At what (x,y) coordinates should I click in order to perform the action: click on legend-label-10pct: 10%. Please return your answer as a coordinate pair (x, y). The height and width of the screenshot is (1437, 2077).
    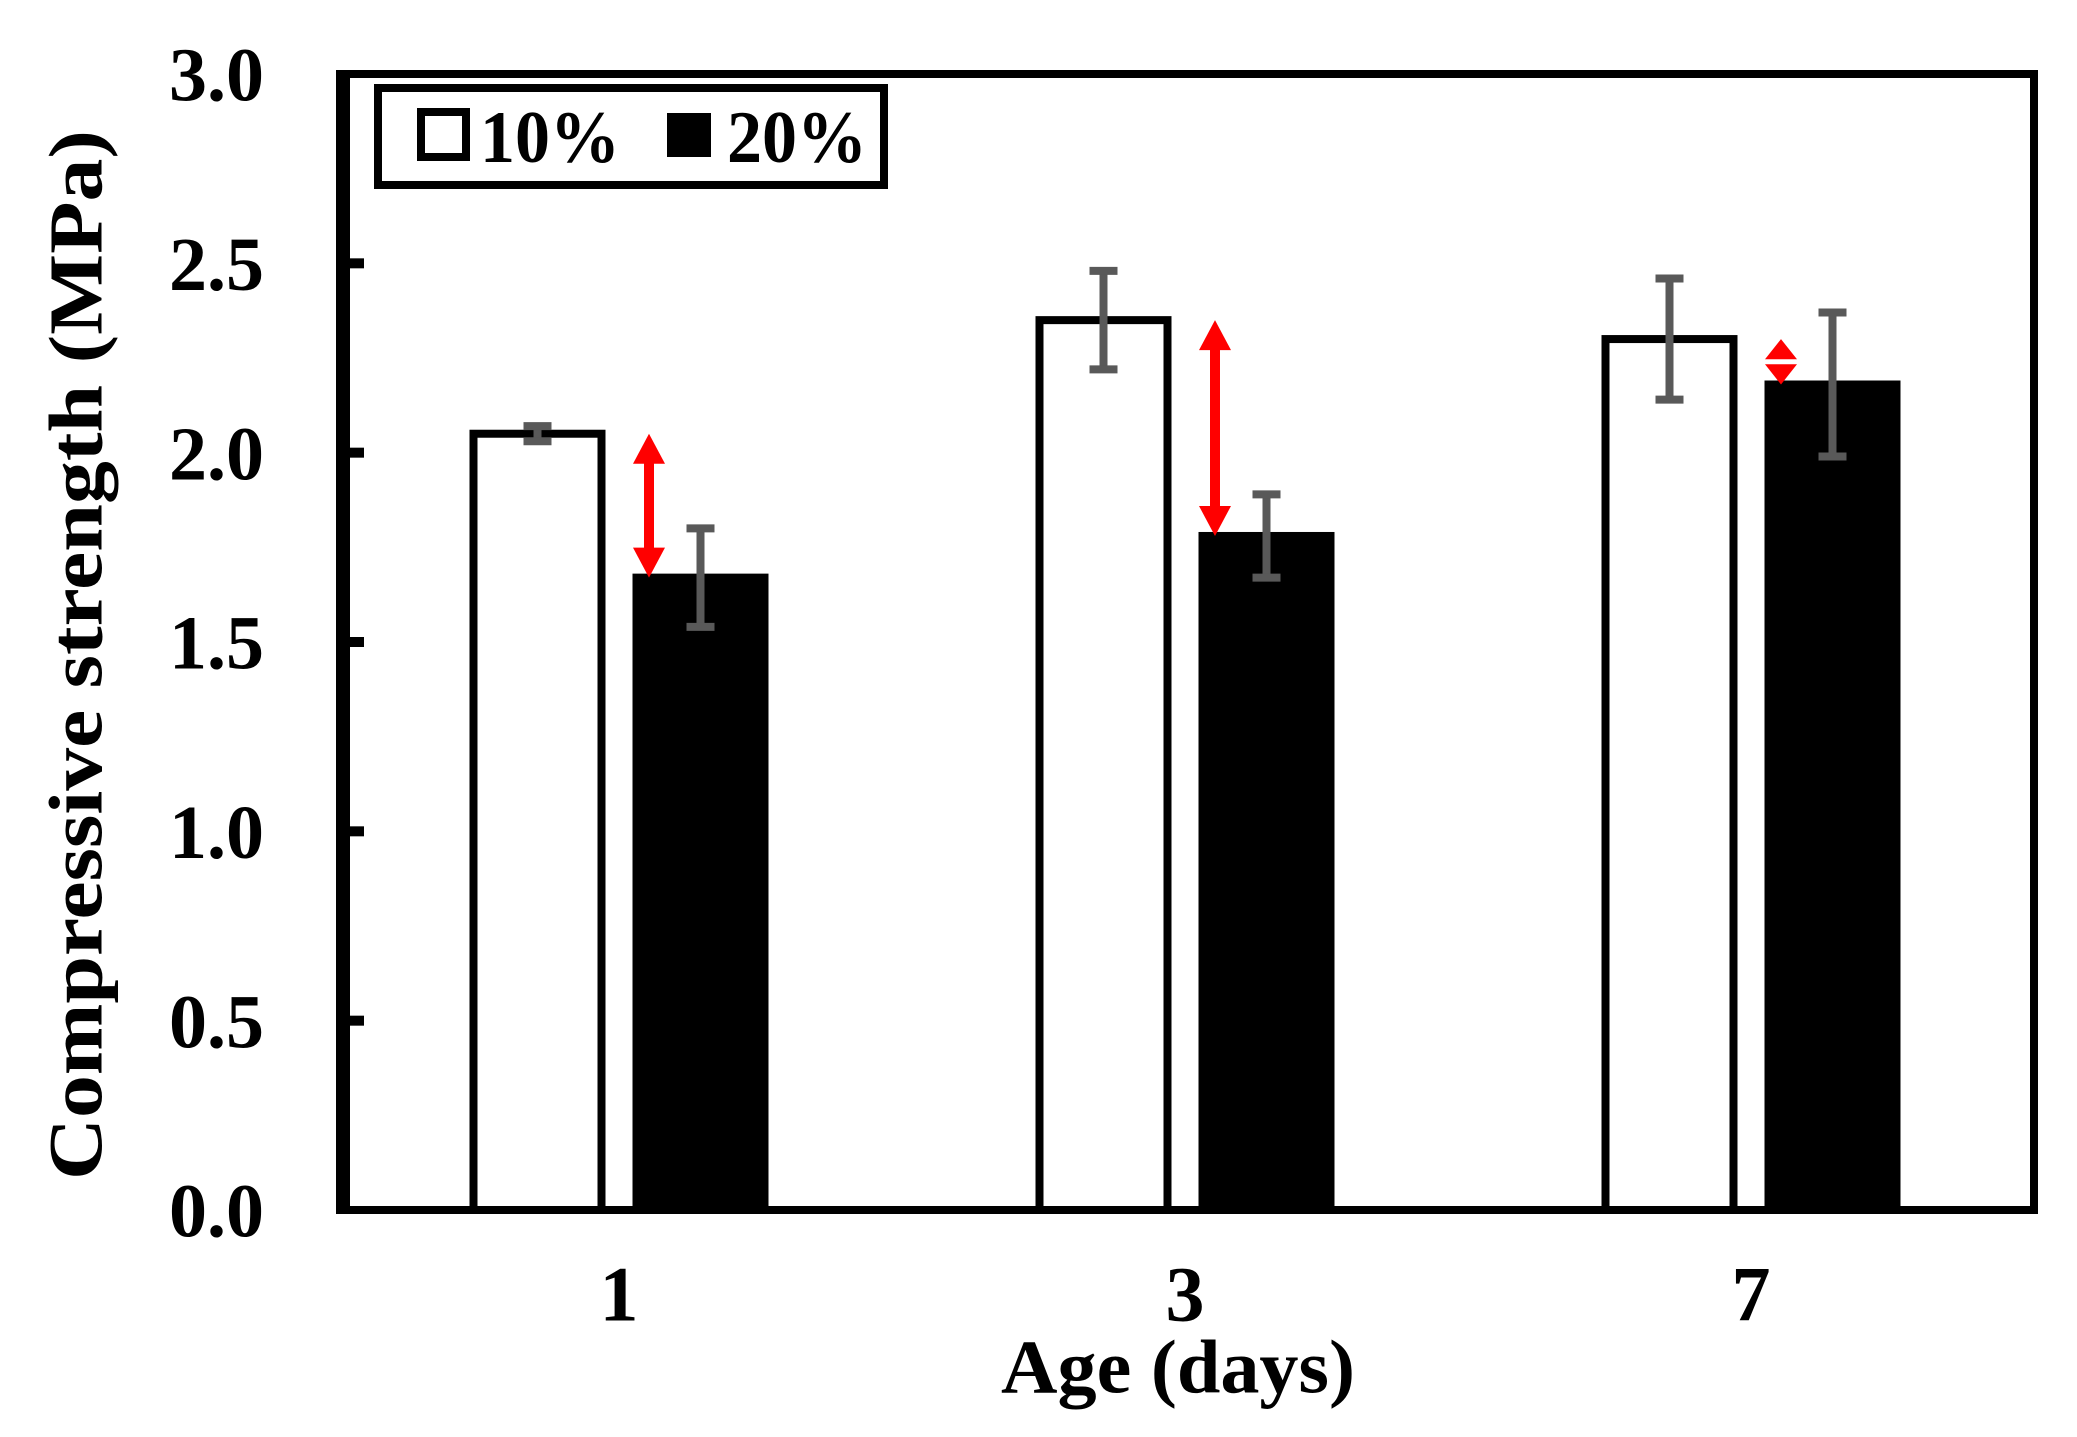
    Looking at the image, I should click on (550, 138).